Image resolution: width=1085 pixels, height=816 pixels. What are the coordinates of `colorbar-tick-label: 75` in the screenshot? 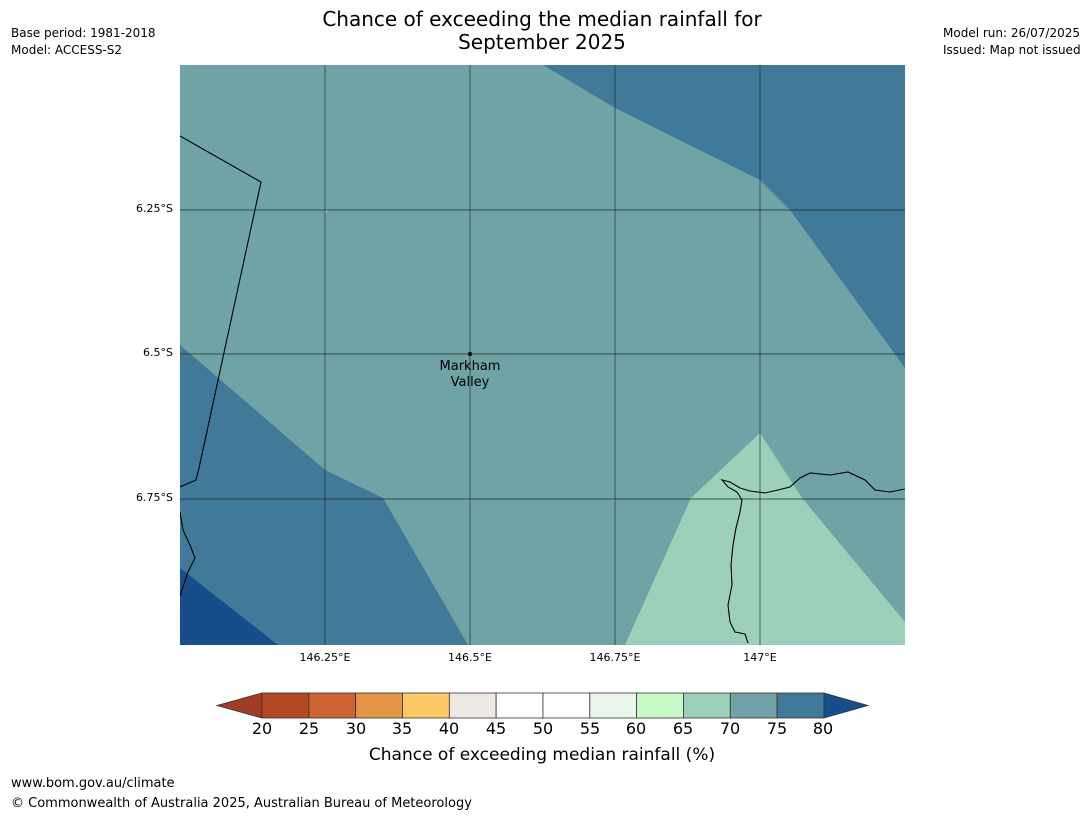 It's located at (777, 728).